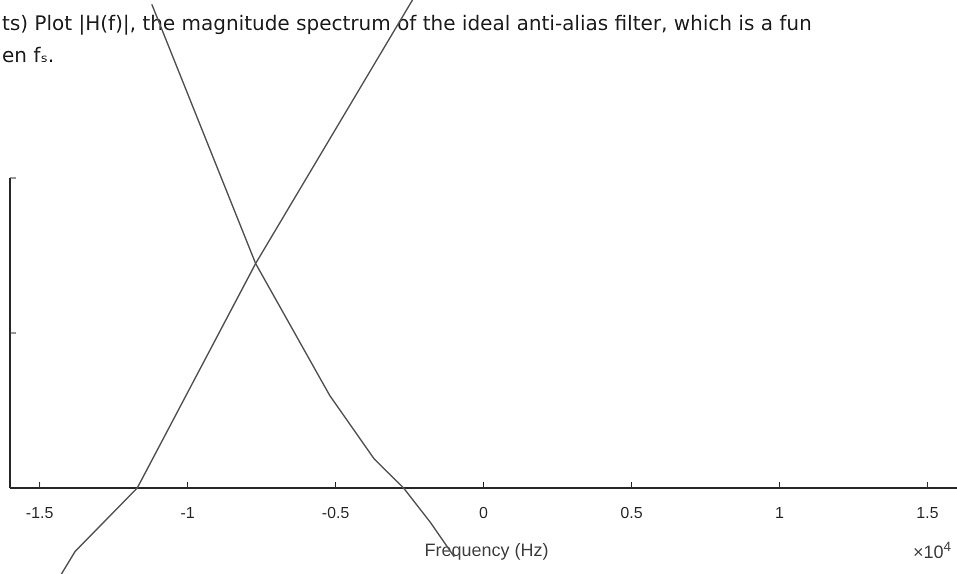 Image resolution: width=957 pixels, height=574 pixels. Describe the element at coordinates (187, 513) in the screenshot. I see `x-tick-label: -1` at that location.